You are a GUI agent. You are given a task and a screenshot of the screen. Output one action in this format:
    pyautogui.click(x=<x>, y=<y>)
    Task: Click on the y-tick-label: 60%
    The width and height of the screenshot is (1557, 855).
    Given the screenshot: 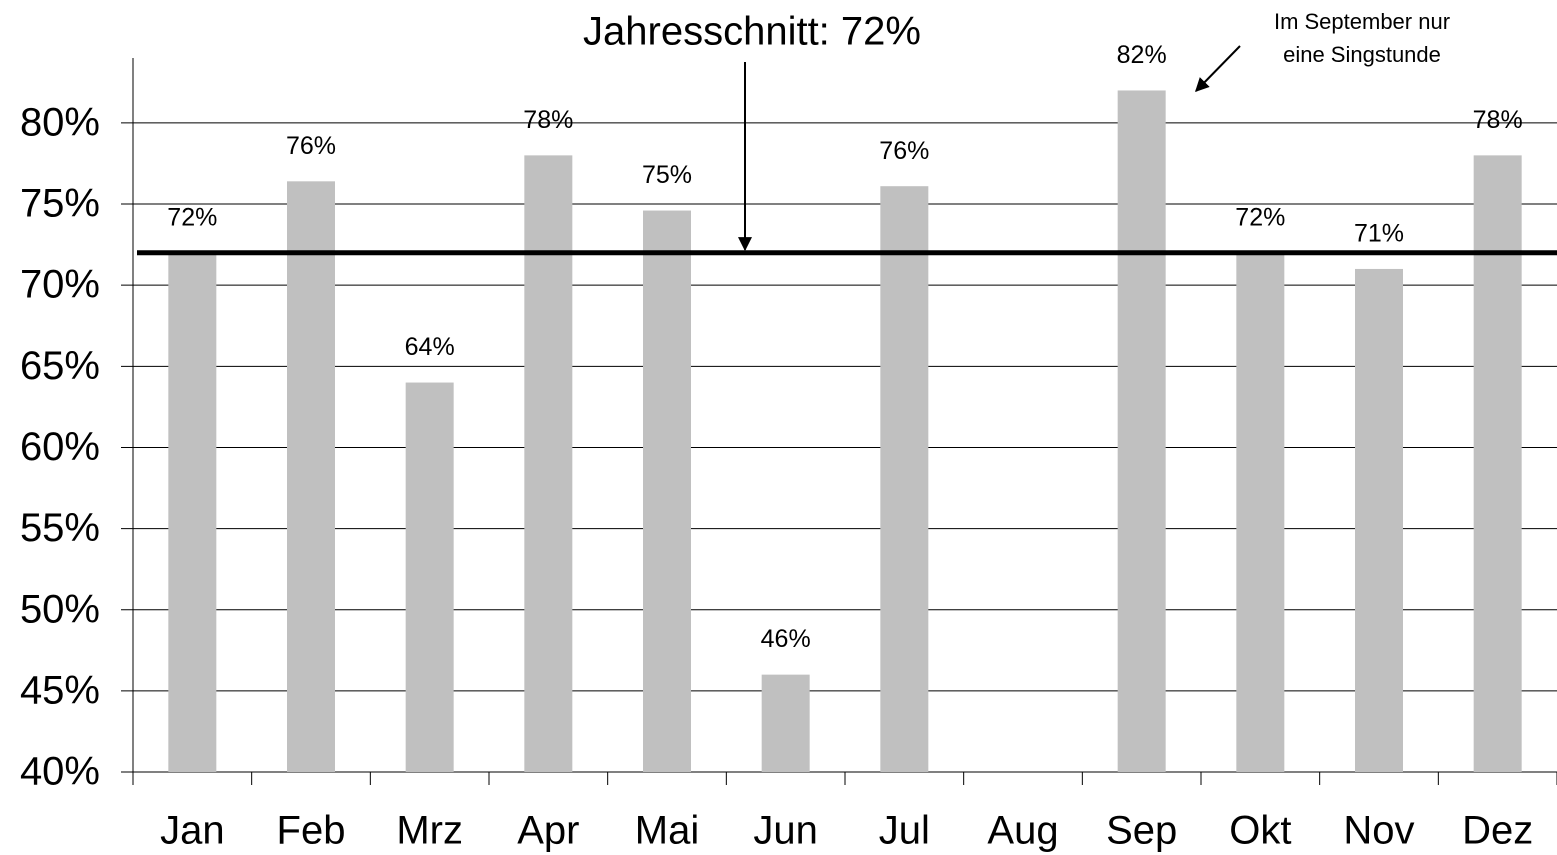 What is the action you would take?
    pyautogui.click(x=60, y=447)
    